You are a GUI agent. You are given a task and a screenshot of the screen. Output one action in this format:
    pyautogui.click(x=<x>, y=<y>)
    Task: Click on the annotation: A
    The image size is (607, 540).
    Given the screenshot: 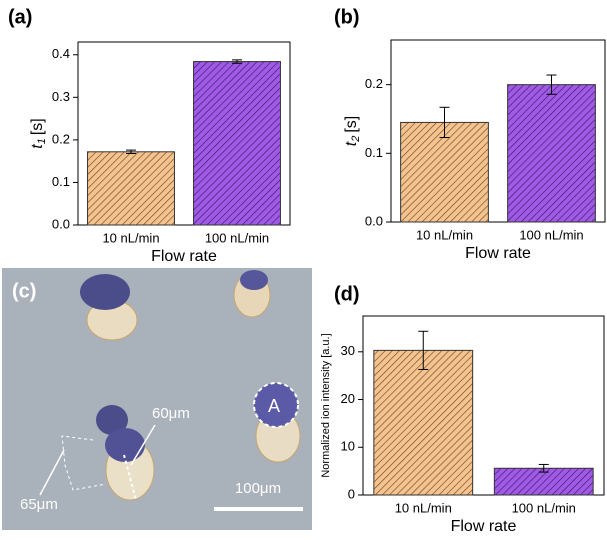 What is the action you would take?
    pyautogui.click(x=274, y=406)
    